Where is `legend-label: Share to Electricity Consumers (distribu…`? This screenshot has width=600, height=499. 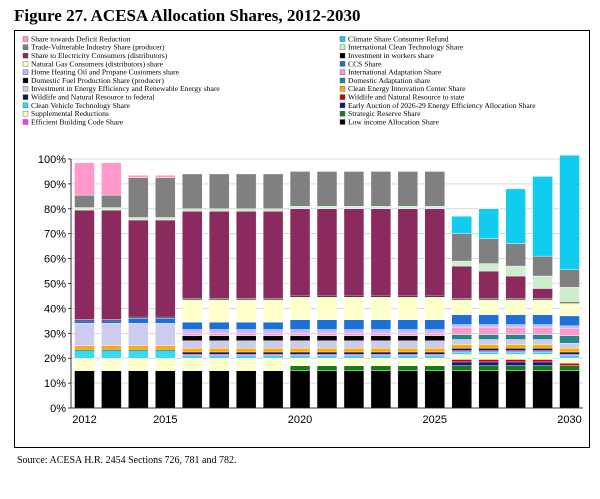
legend-label: Share to Electricity Consumers (distribu… is located at coordinates (99, 55).